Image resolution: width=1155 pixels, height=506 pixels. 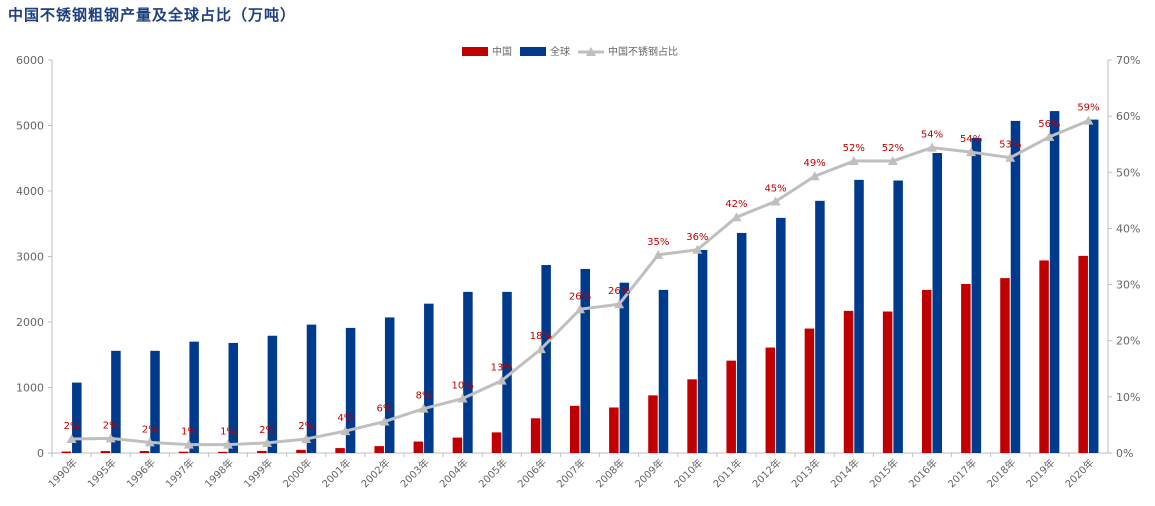 I want to click on y-right-tick-label: 50%, so click(x=1128, y=172).